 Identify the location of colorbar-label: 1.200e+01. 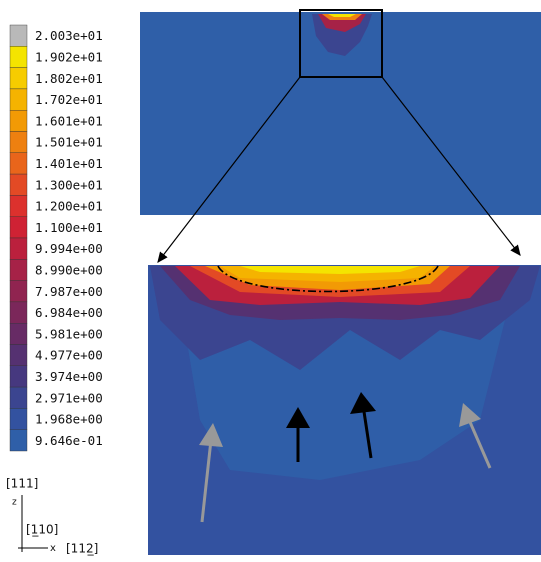
(69, 206).